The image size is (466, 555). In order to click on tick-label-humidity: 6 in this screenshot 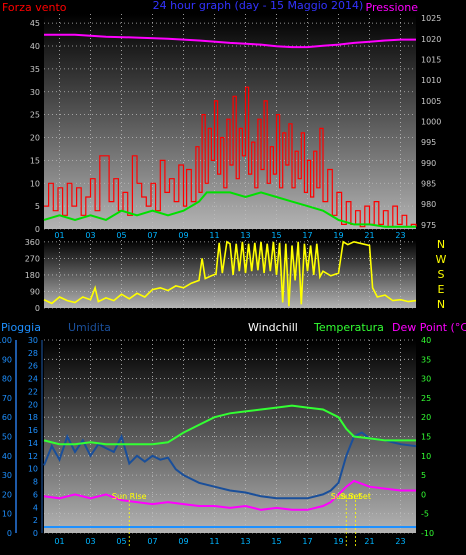, I will do `click(35, 494)`.